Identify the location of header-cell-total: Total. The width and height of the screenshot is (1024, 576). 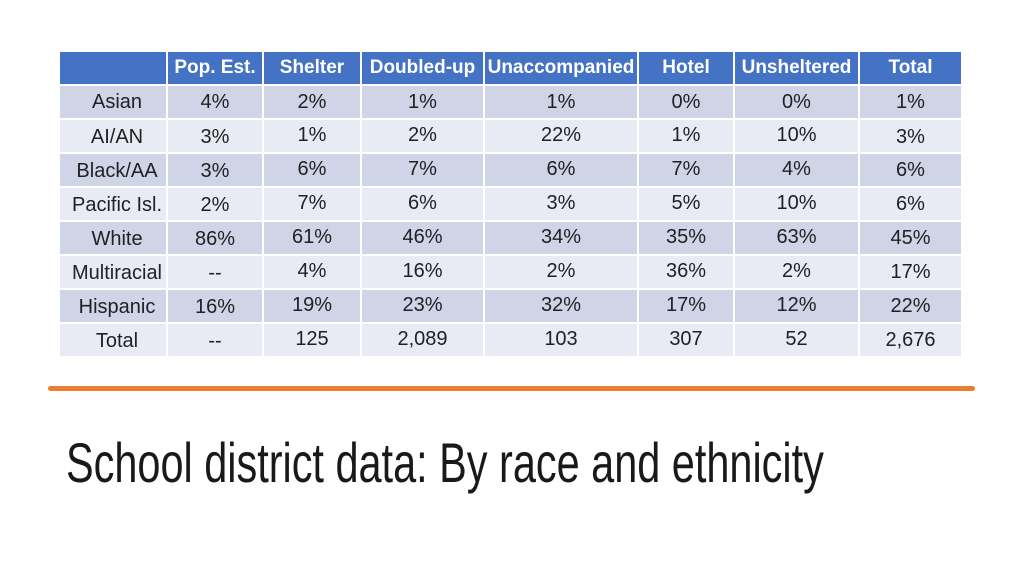
(911, 69).